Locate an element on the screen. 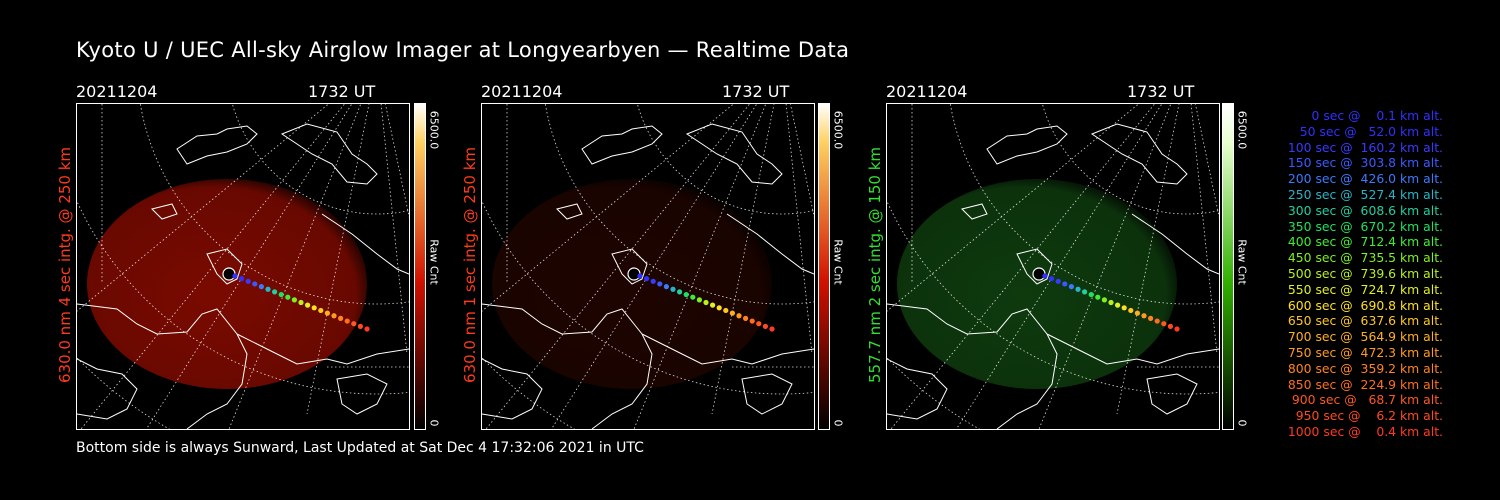 This screenshot has height=500, width=1500. legend-entry: 1000 sec @ 0.4 km alt. is located at coordinates (1365, 431).